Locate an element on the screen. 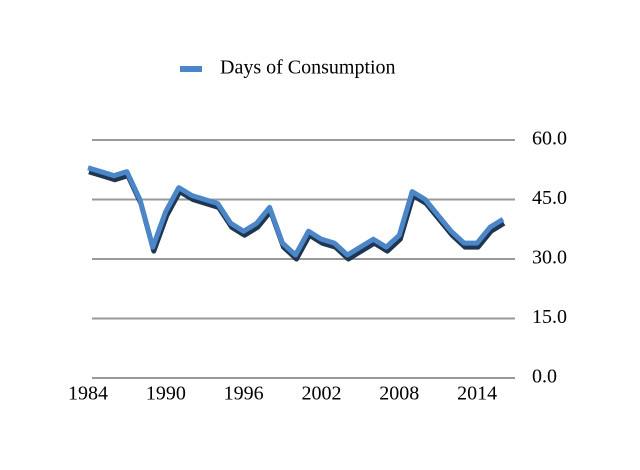 The width and height of the screenshot is (640, 470). line is located at coordinates (296, 211).